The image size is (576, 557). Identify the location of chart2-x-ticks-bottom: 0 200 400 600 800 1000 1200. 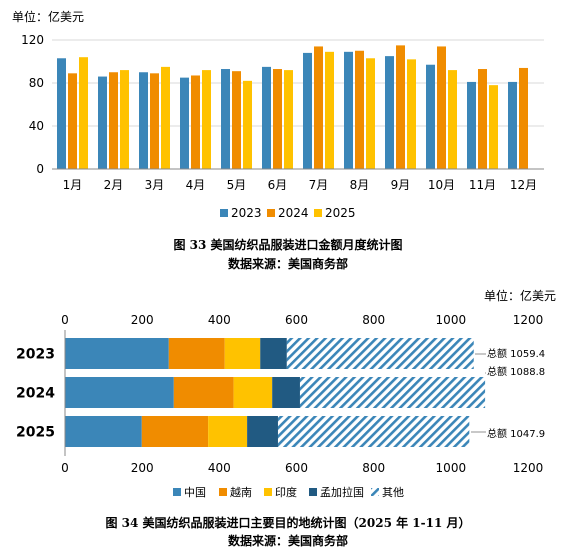
(302, 468).